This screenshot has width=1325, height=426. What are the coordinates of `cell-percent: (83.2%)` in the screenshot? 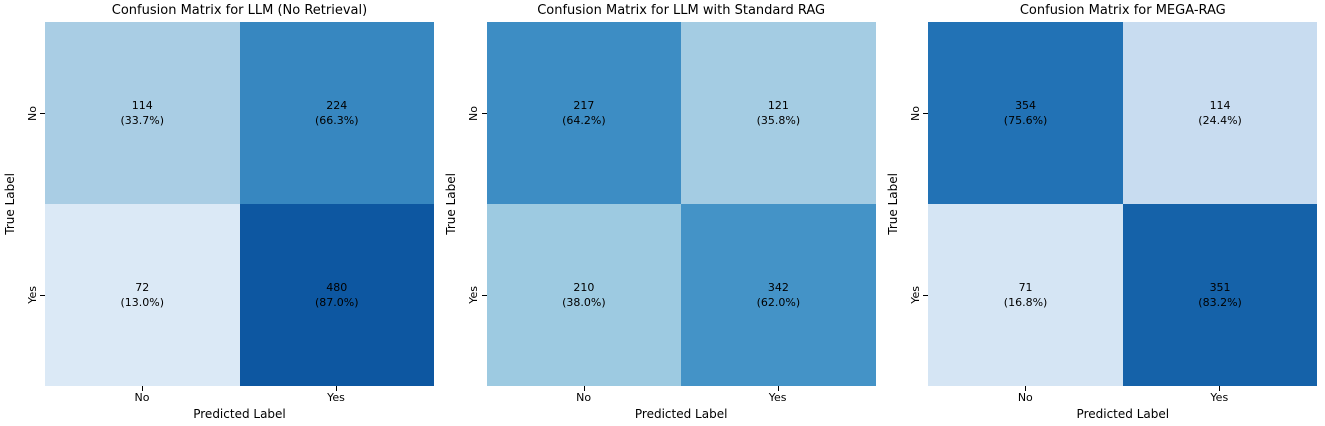 It's located at (1220, 302).